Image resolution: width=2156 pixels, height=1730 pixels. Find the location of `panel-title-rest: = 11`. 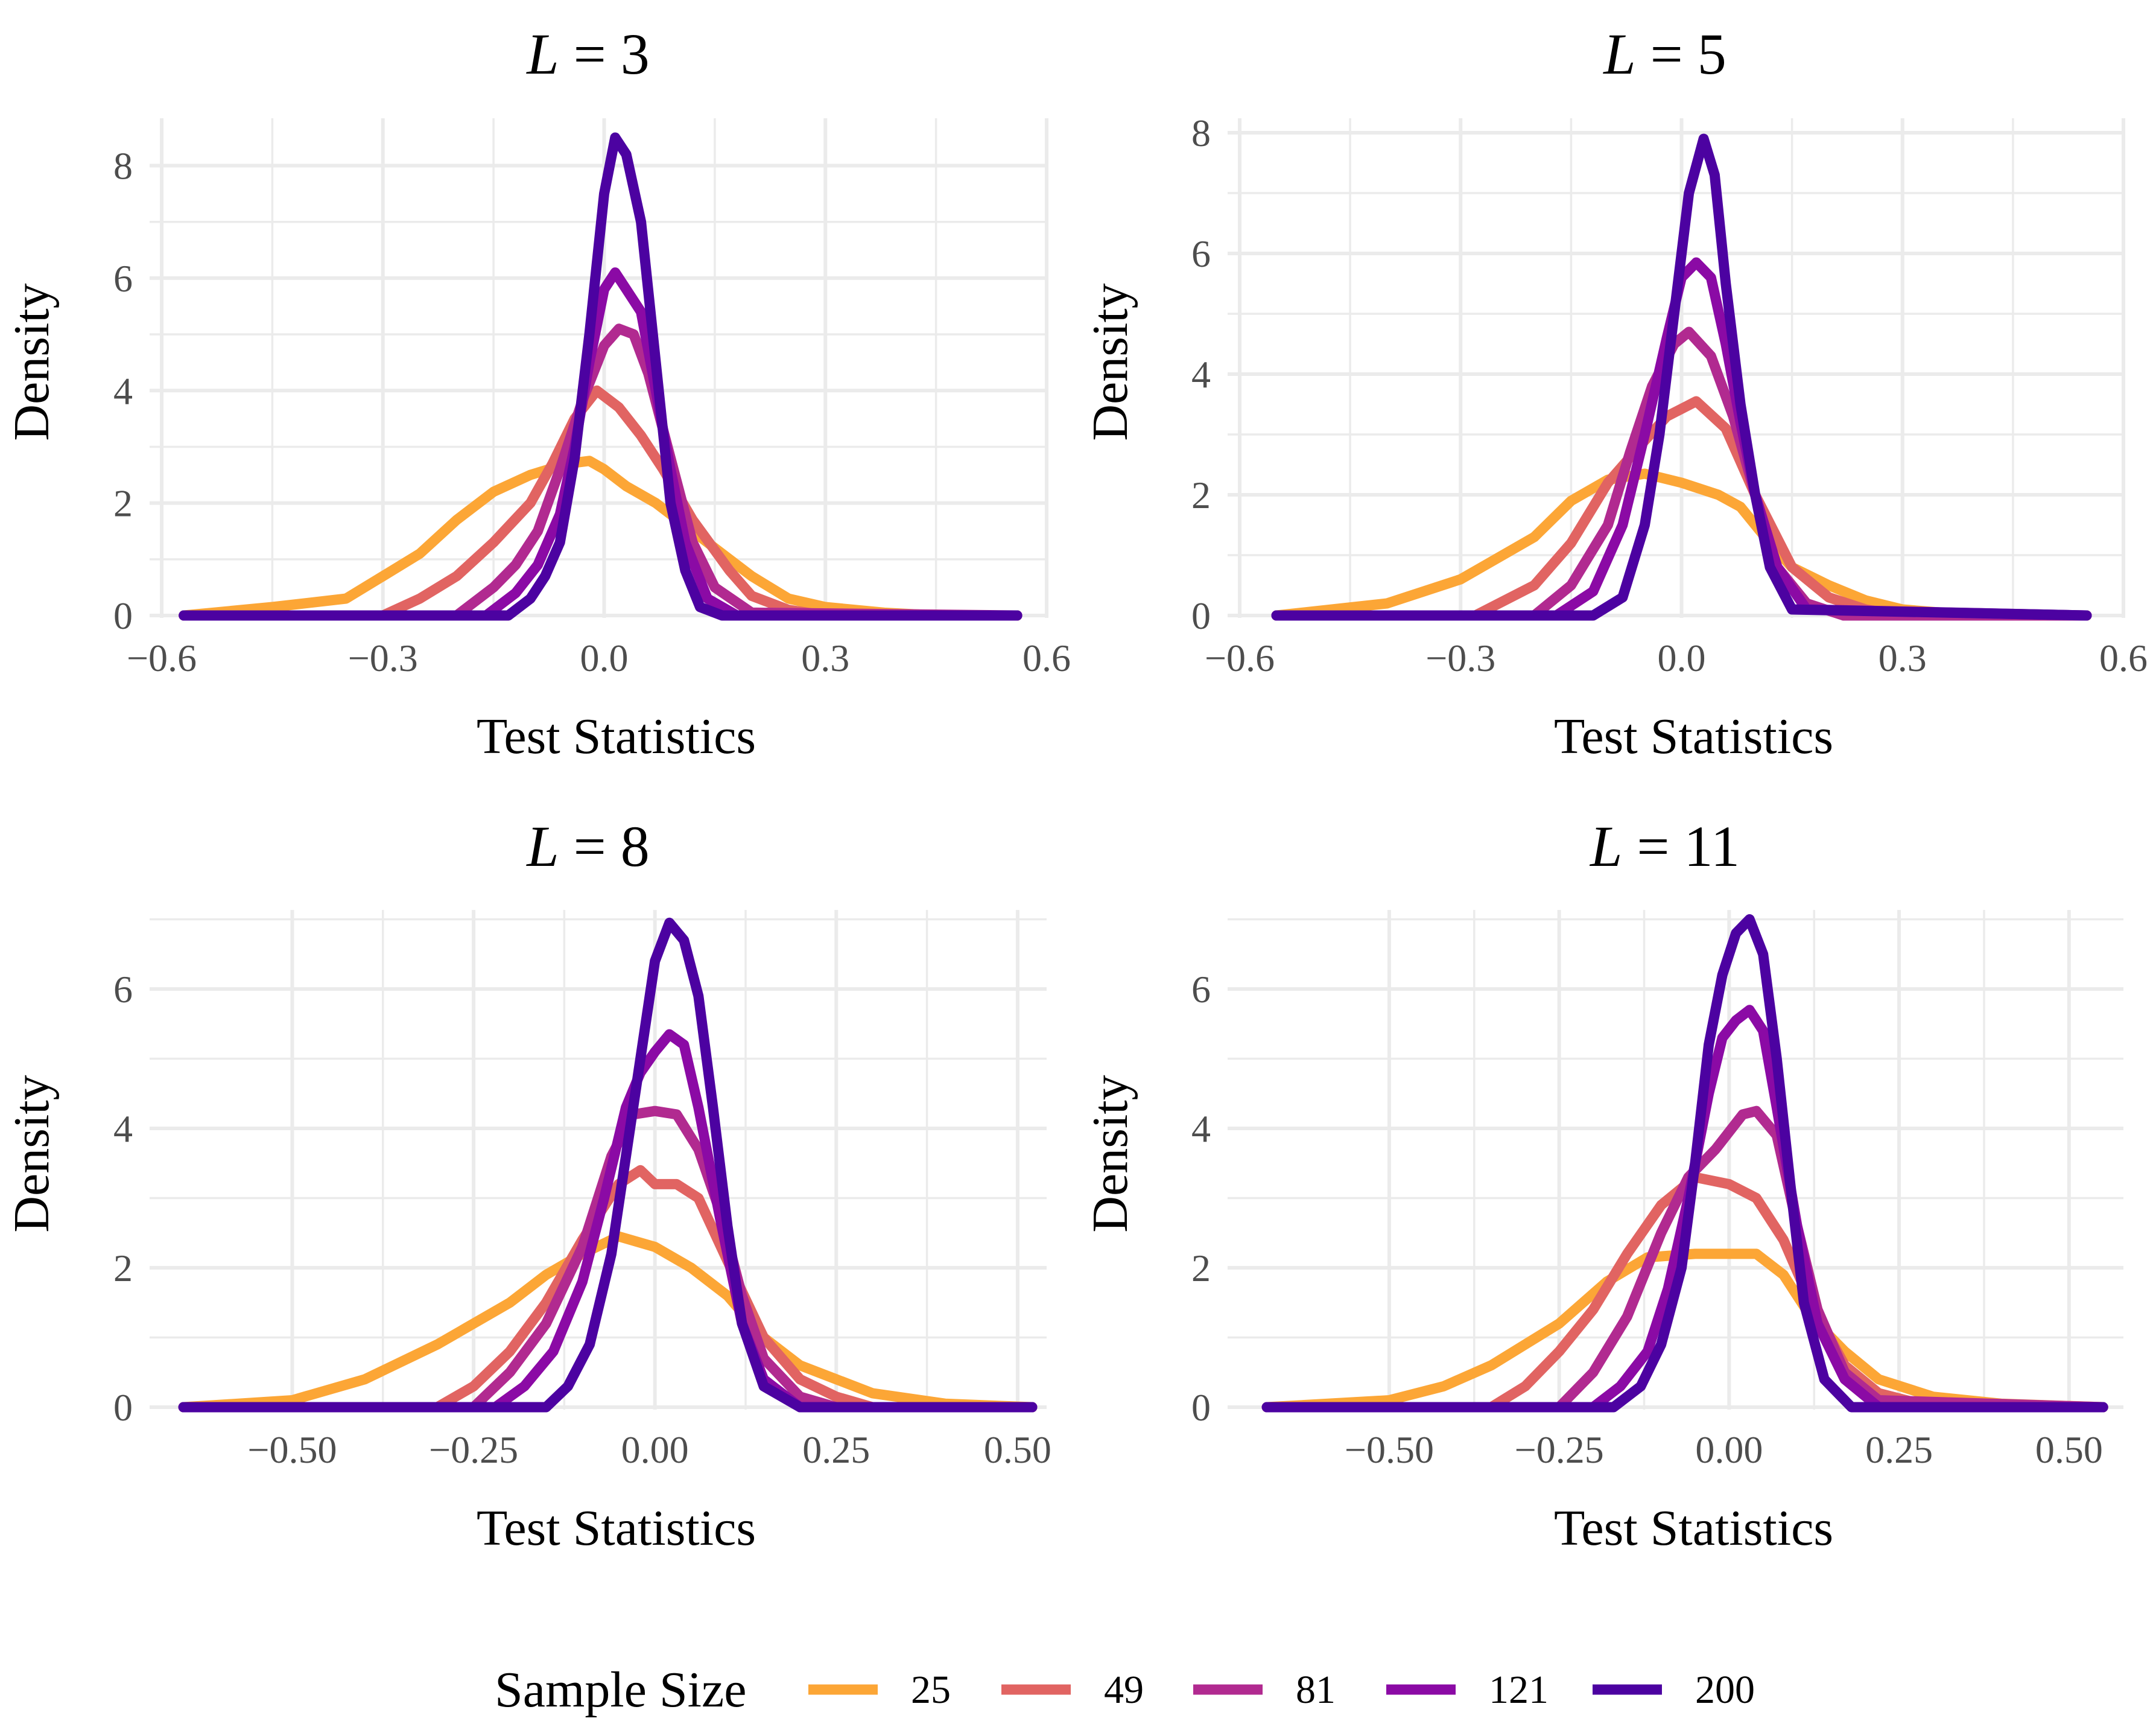

panel-title-rest: = 11 is located at coordinates (1681, 846).